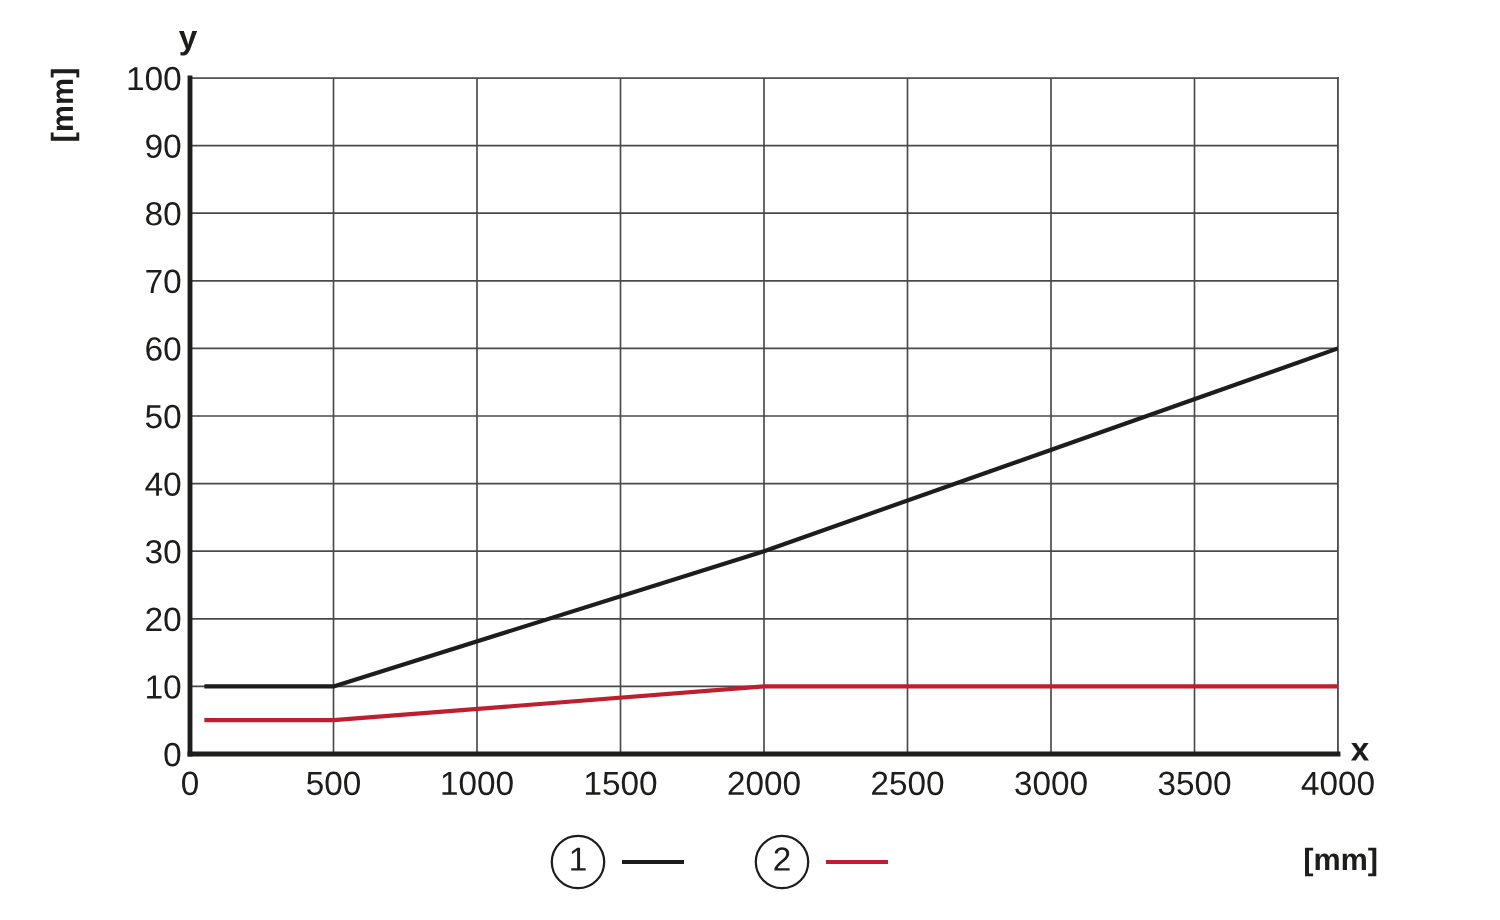  I want to click on x-tick-label: 2500, so click(908, 783).